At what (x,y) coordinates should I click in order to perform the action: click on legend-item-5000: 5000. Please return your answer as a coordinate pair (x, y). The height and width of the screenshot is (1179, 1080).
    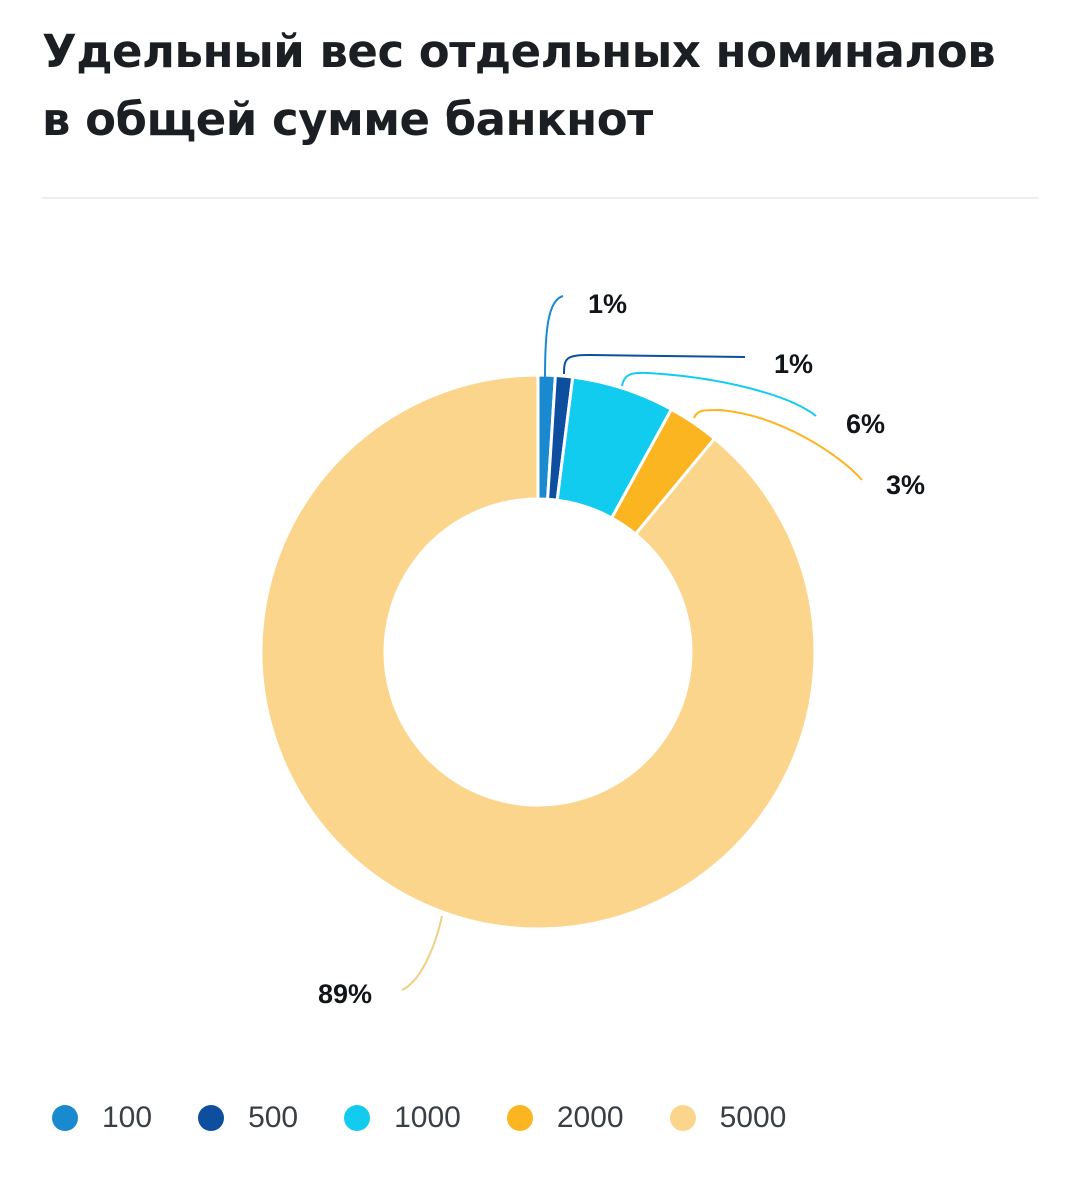
    Looking at the image, I should click on (728, 1118).